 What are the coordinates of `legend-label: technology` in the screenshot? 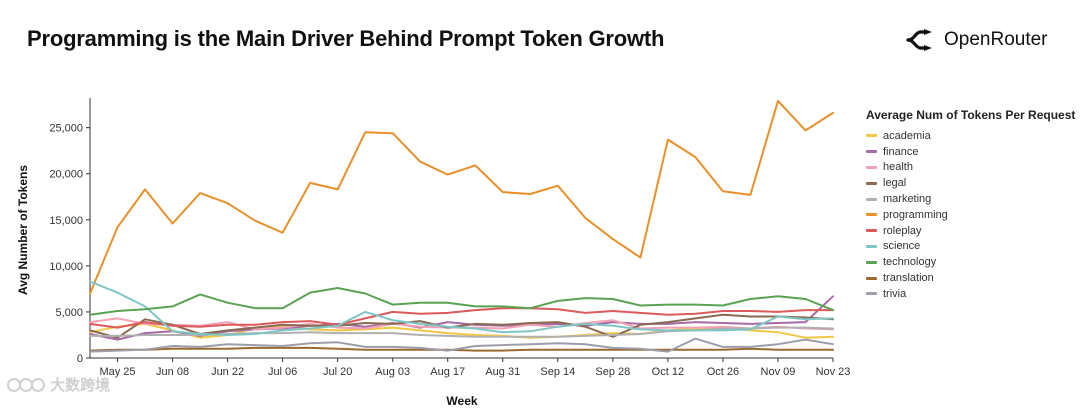 It's located at (910, 262).